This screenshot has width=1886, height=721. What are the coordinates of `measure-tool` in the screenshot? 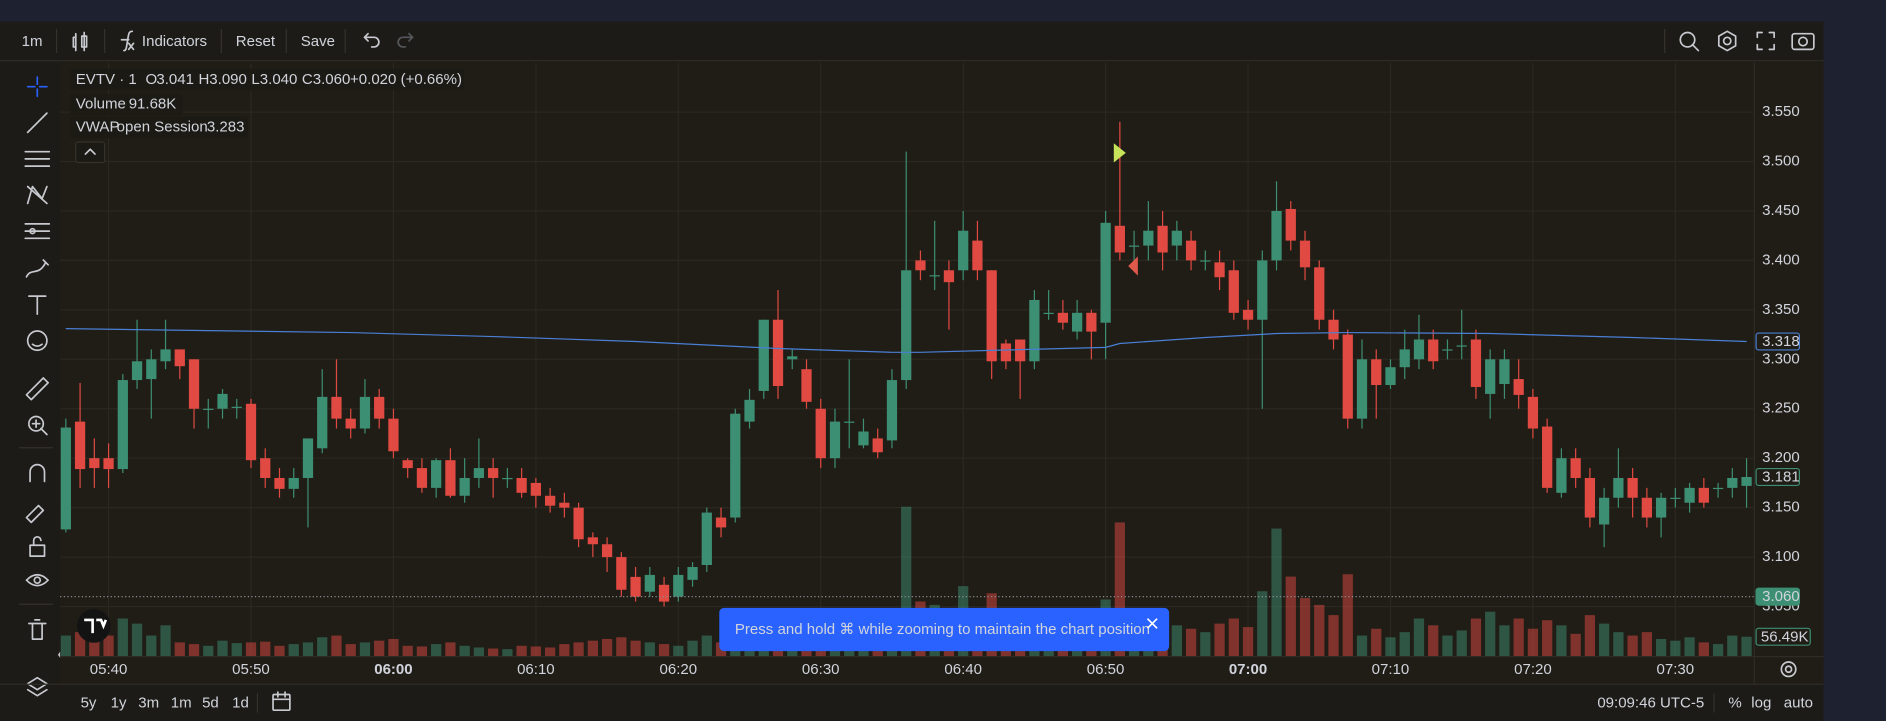 It's located at (37, 389).